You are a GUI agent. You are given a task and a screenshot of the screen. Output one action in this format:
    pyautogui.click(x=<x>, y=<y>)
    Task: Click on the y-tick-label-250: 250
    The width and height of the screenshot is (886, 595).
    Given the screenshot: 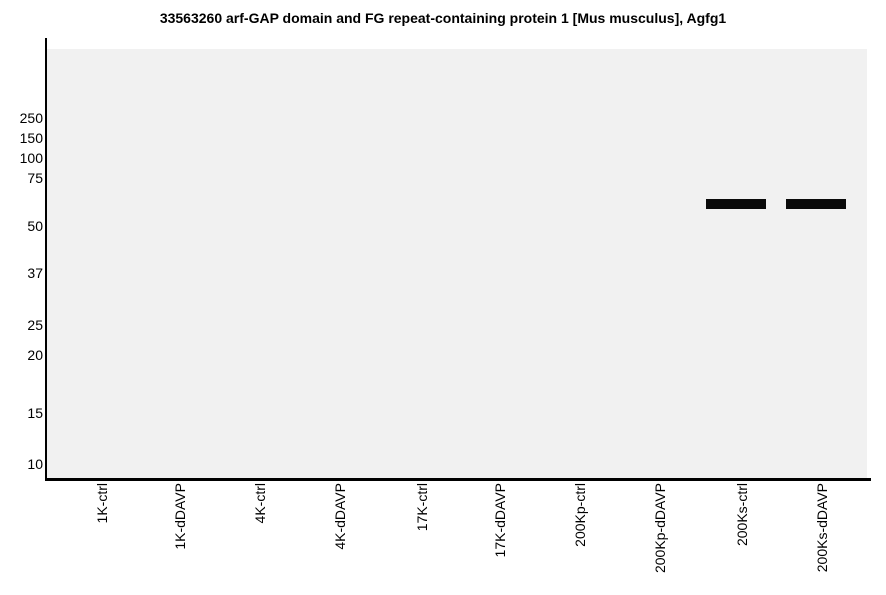 What is the action you would take?
    pyautogui.click(x=31, y=118)
    